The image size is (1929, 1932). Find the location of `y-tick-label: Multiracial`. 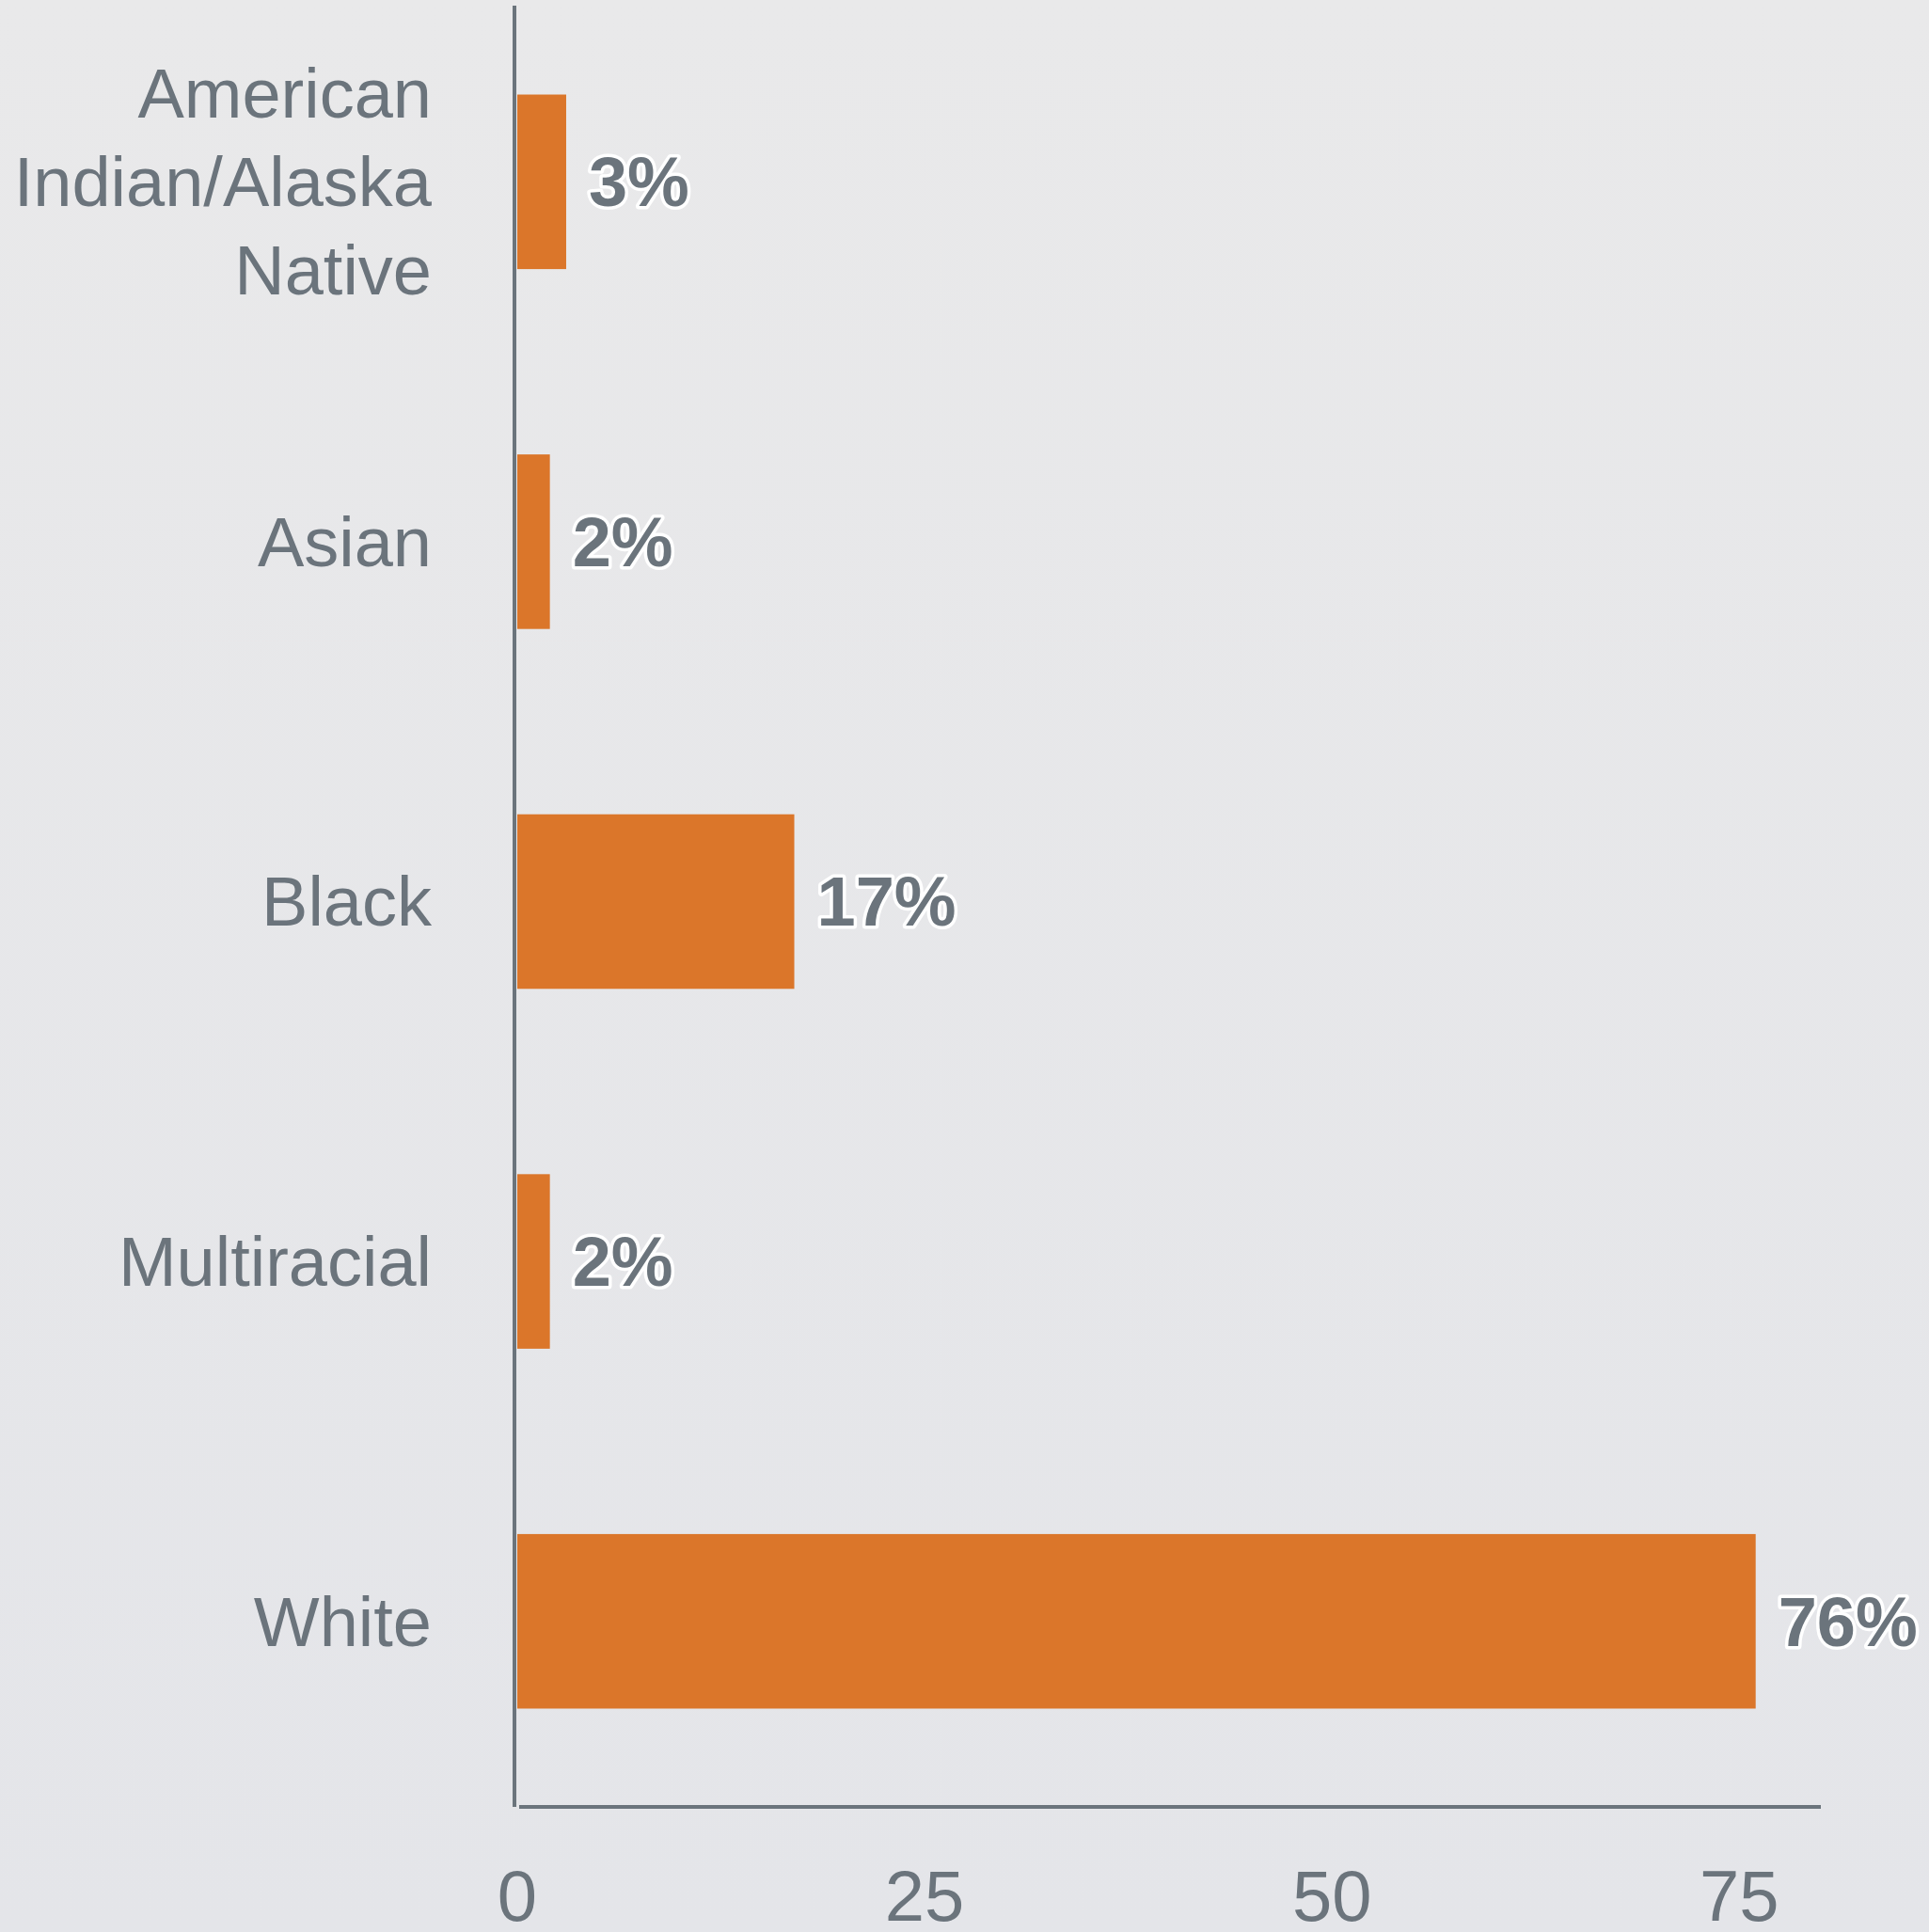

y-tick-label: Multiracial is located at coordinates (275, 1262).